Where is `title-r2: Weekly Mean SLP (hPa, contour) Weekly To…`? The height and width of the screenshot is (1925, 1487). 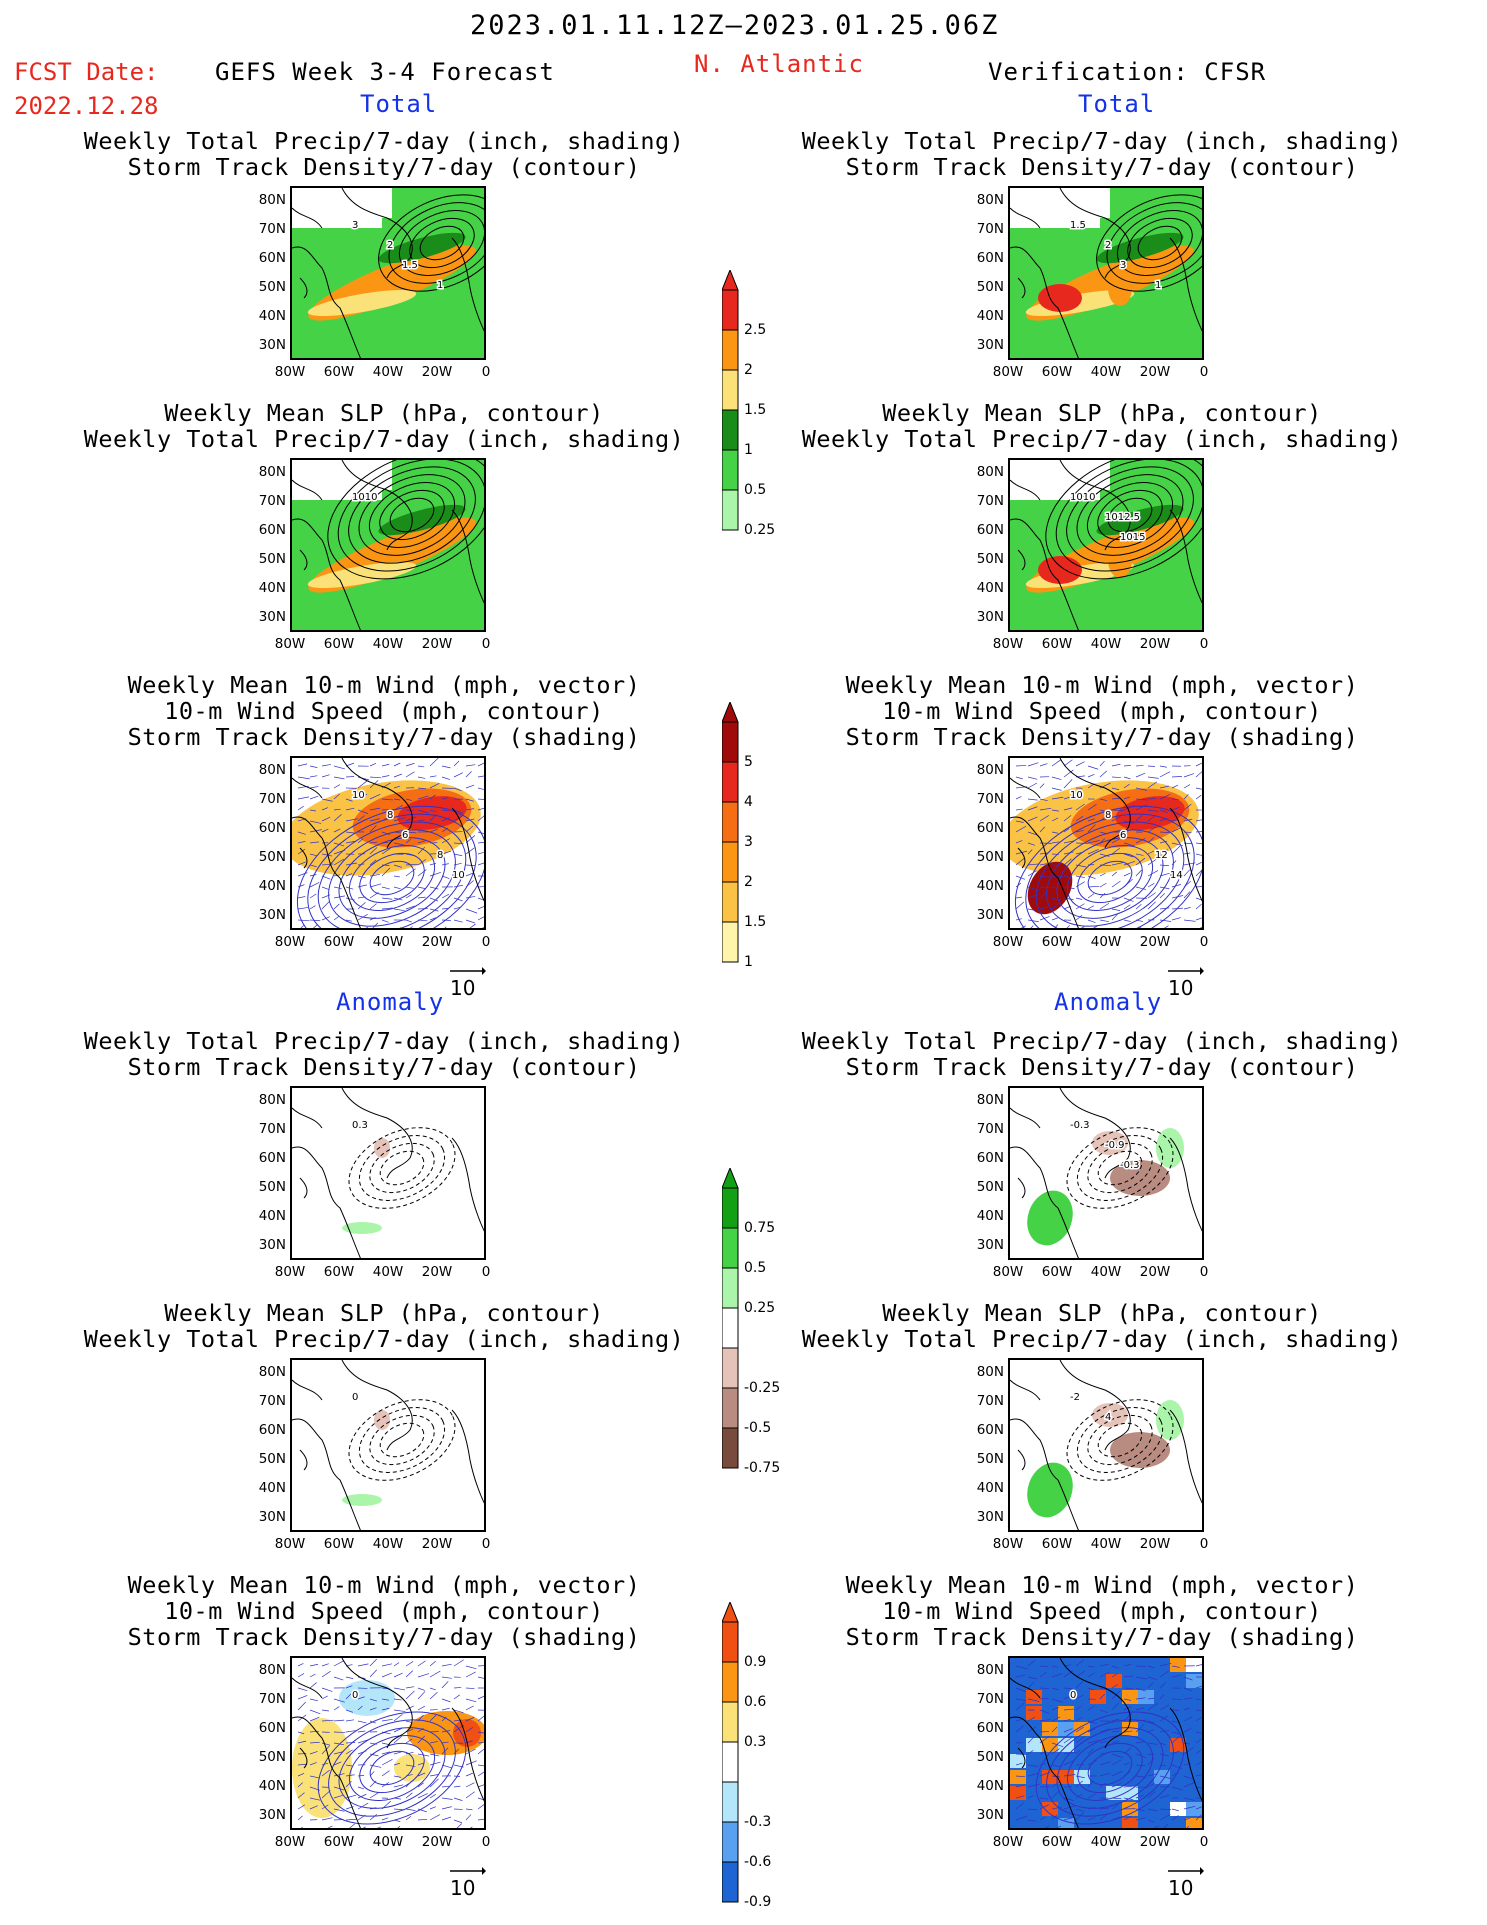
title-r2: Weekly Mean SLP (hPa, contour) Weekly To… is located at coordinates (1102, 426).